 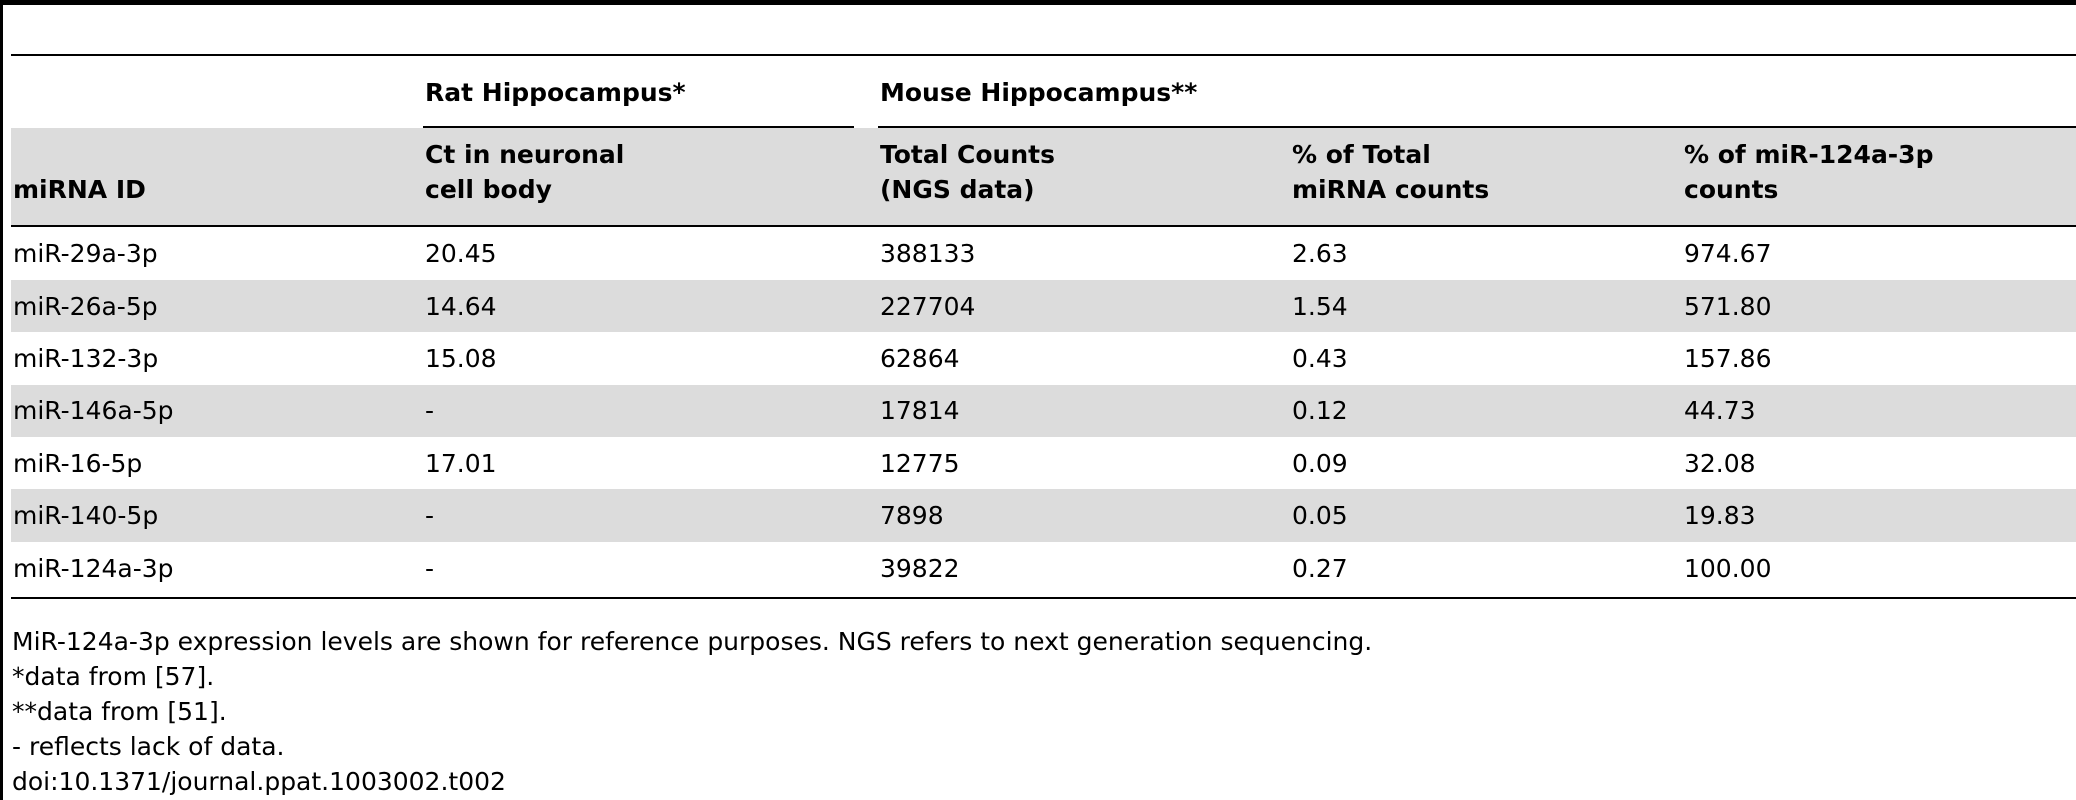 What do you see at coordinates (1043, 176) in the screenshot?
I see `header-shade` at bounding box center [1043, 176].